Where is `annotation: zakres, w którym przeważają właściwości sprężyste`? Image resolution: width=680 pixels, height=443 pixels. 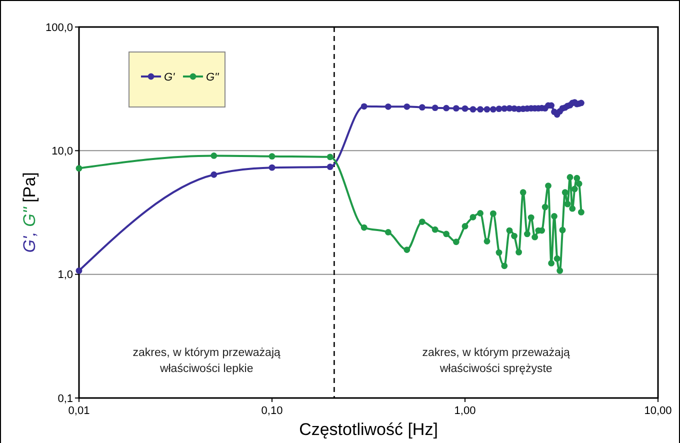 annotation: zakres, w którym przeważają właściwości sprężyste is located at coordinates (496, 361).